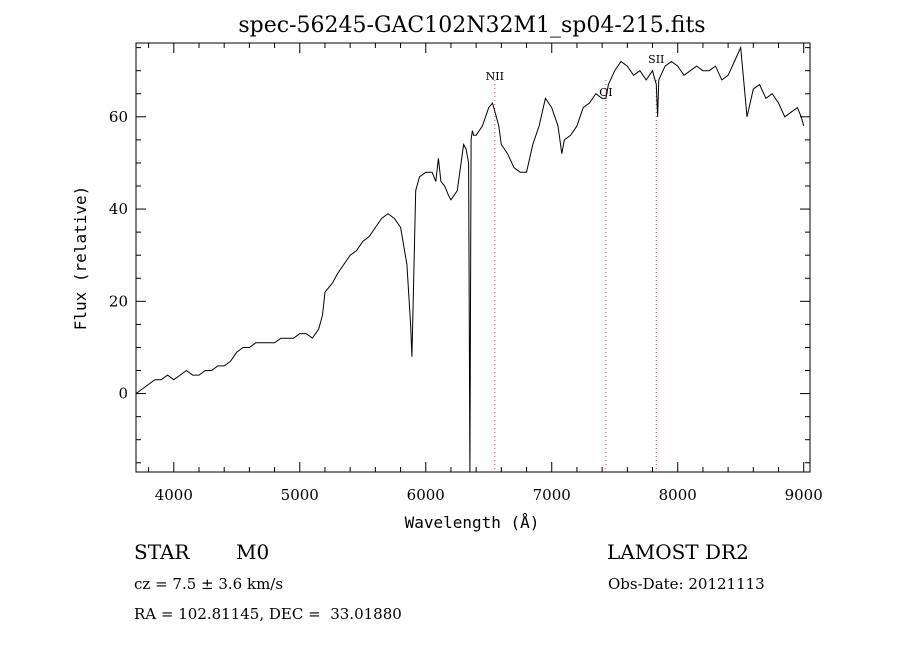  What do you see at coordinates (209, 584) in the screenshot?
I see `redshift-cz: cz = 7.5 ± 3.6 km/s` at bounding box center [209, 584].